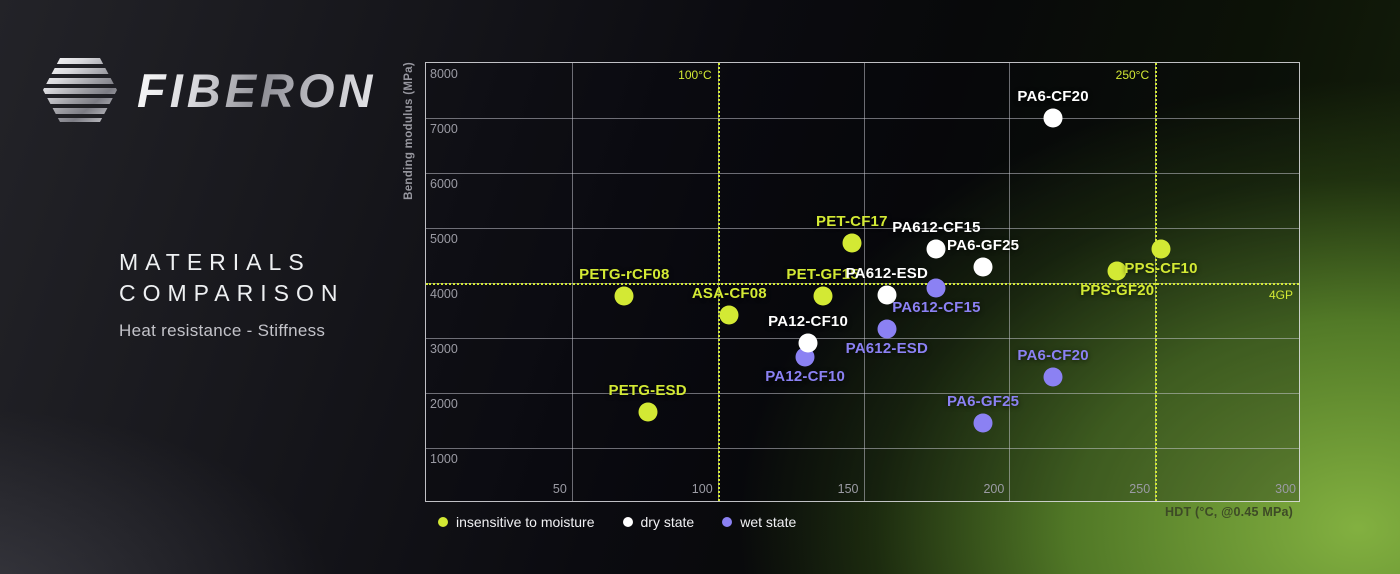 The height and width of the screenshot is (574, 1400). What do you see at coordinates (444, 349) in the screenshot?
I see `y-tick-label: 3000` at bounding box center [444, 349].